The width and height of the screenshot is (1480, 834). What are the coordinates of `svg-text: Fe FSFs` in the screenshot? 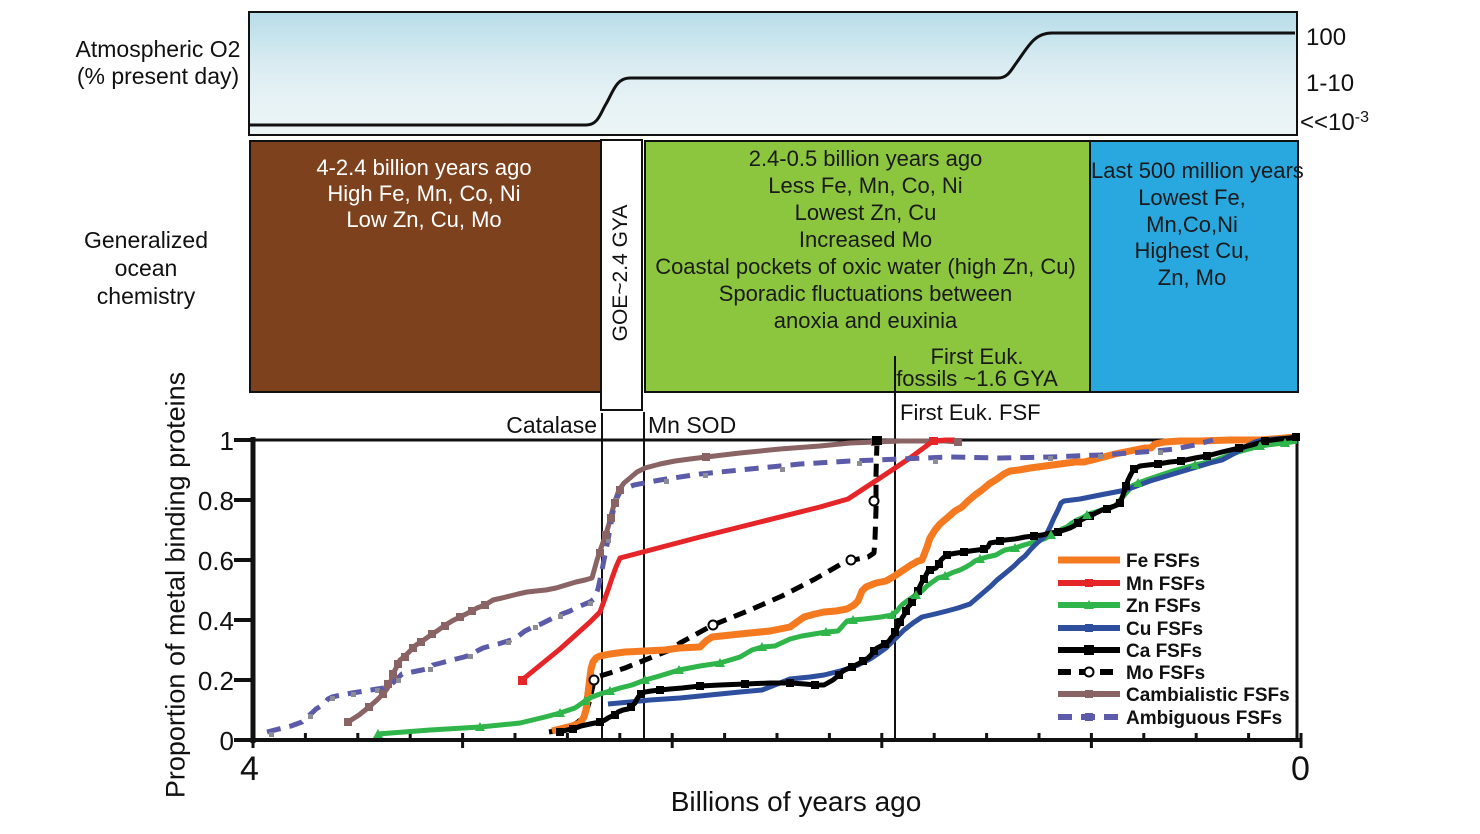 It's located at (1163, 561).